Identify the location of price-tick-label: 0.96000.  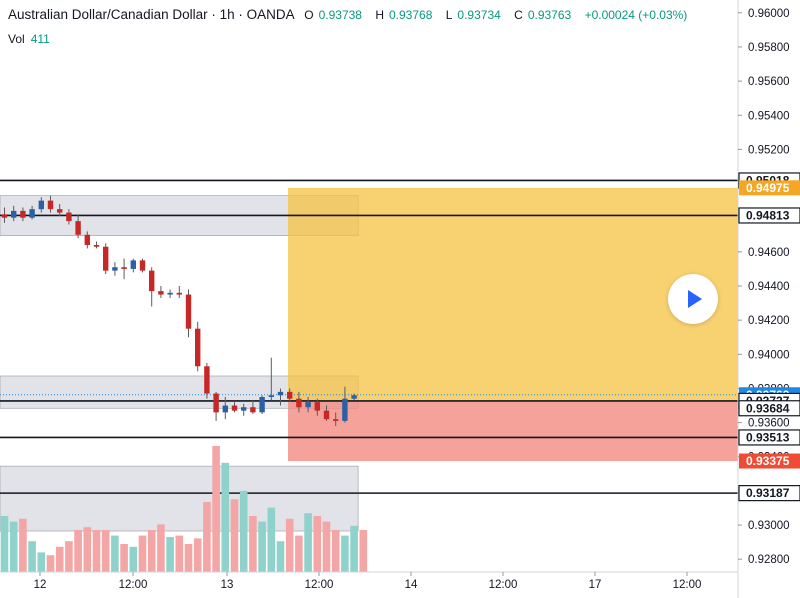
(769, 14).